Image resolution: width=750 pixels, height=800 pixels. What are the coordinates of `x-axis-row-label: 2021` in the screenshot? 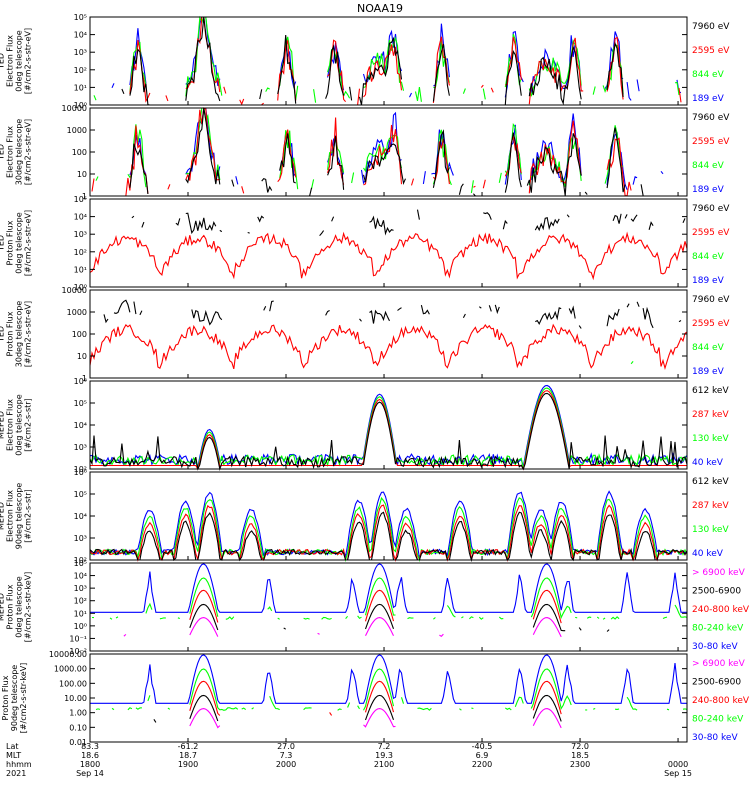 It's located at (16, 773).